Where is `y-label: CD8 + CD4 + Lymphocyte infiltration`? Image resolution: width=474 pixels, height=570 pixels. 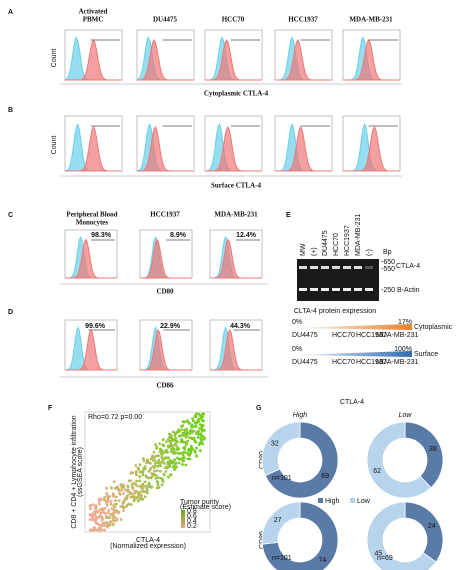 y-label: CD8 + CD4 + Lymphocyte infiltration is located at coordinates (74, 471).